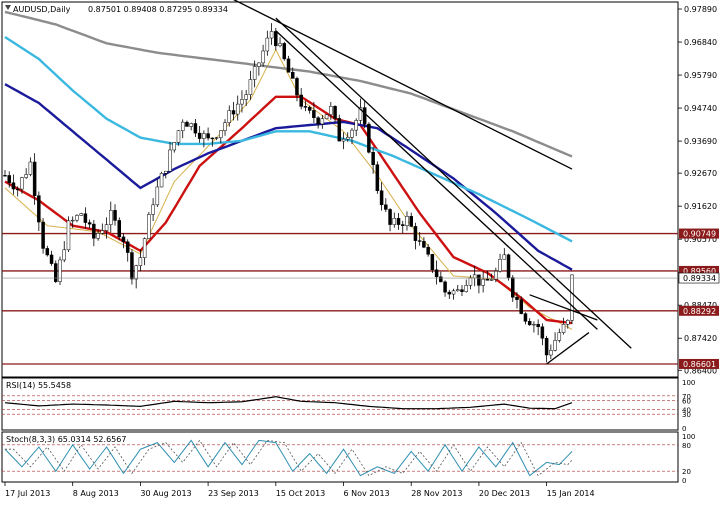 This screenshot has width=720, height=506. What do you see at coordinates (700, 305) in the screenshot?
I see `price-tick-label: 0.88470` at bounding box center [700, 305].